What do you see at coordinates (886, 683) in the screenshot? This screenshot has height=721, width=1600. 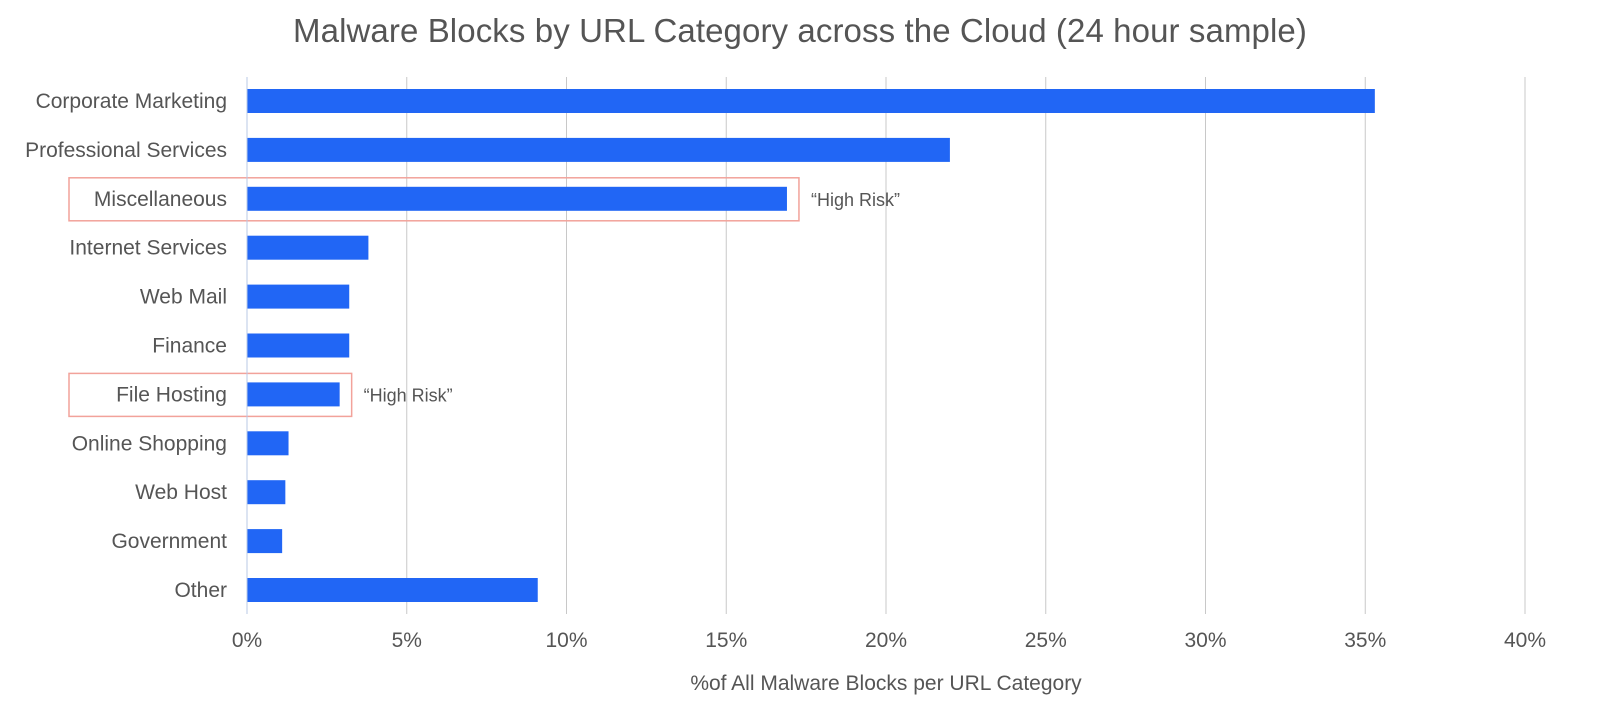 I see `x-axis-title: %of All Malware Blocks per URL Category` at bounding box center [886, 683].